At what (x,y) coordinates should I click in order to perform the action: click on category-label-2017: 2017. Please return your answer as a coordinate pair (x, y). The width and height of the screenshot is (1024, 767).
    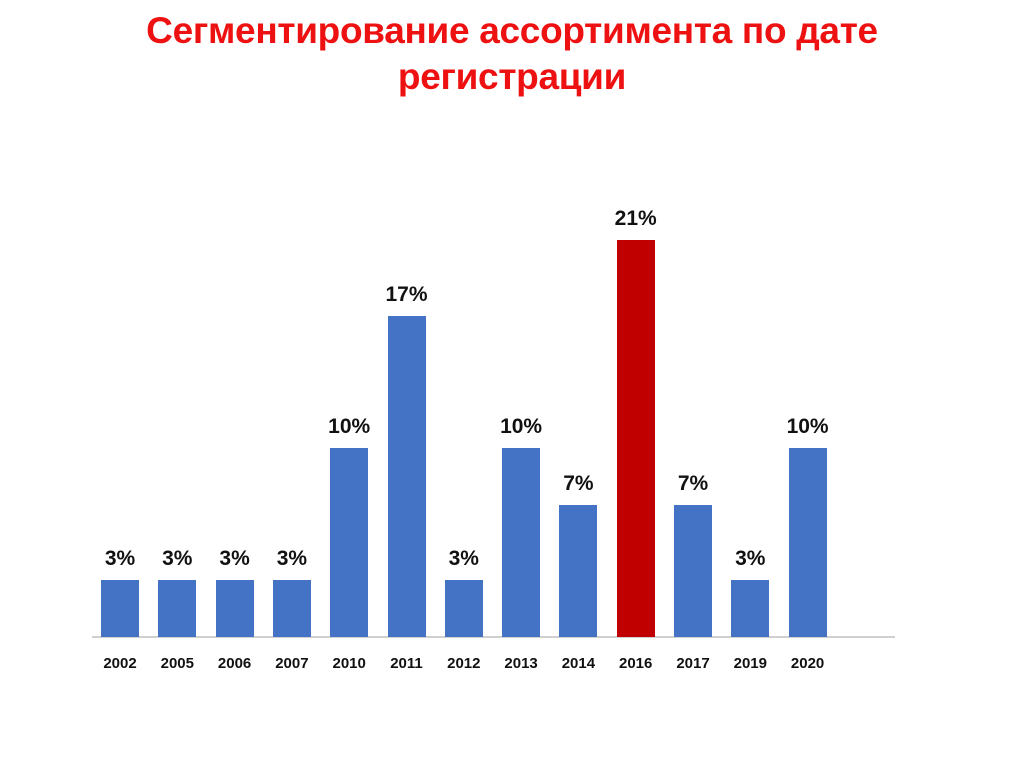
    Looking at the image, I should click on (693, 663).